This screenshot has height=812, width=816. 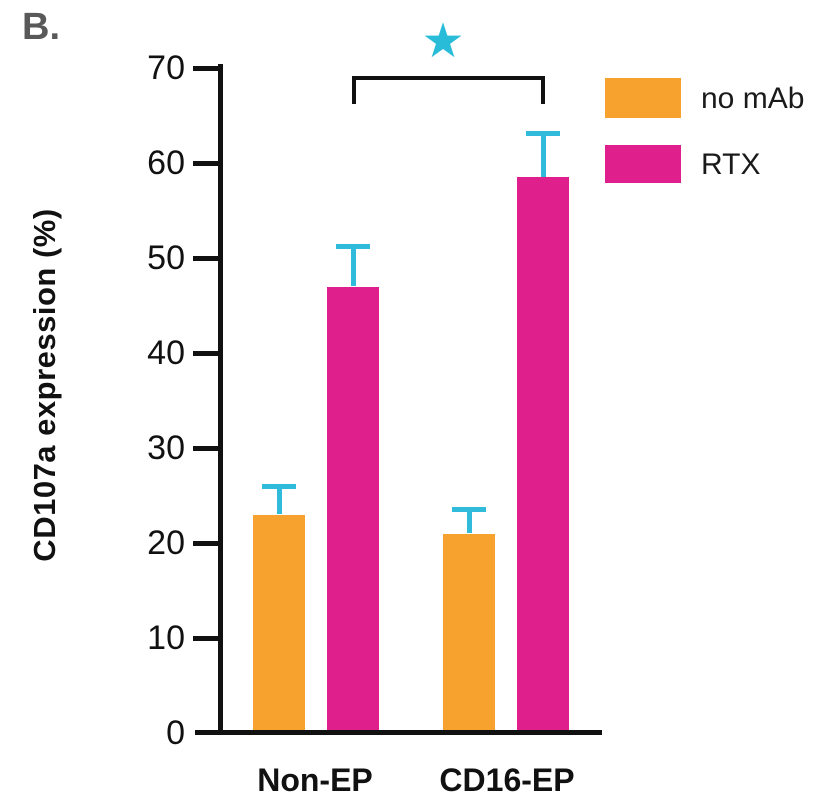 I want to click on y-tick-label-50: 50, so click(x=166, y=258).